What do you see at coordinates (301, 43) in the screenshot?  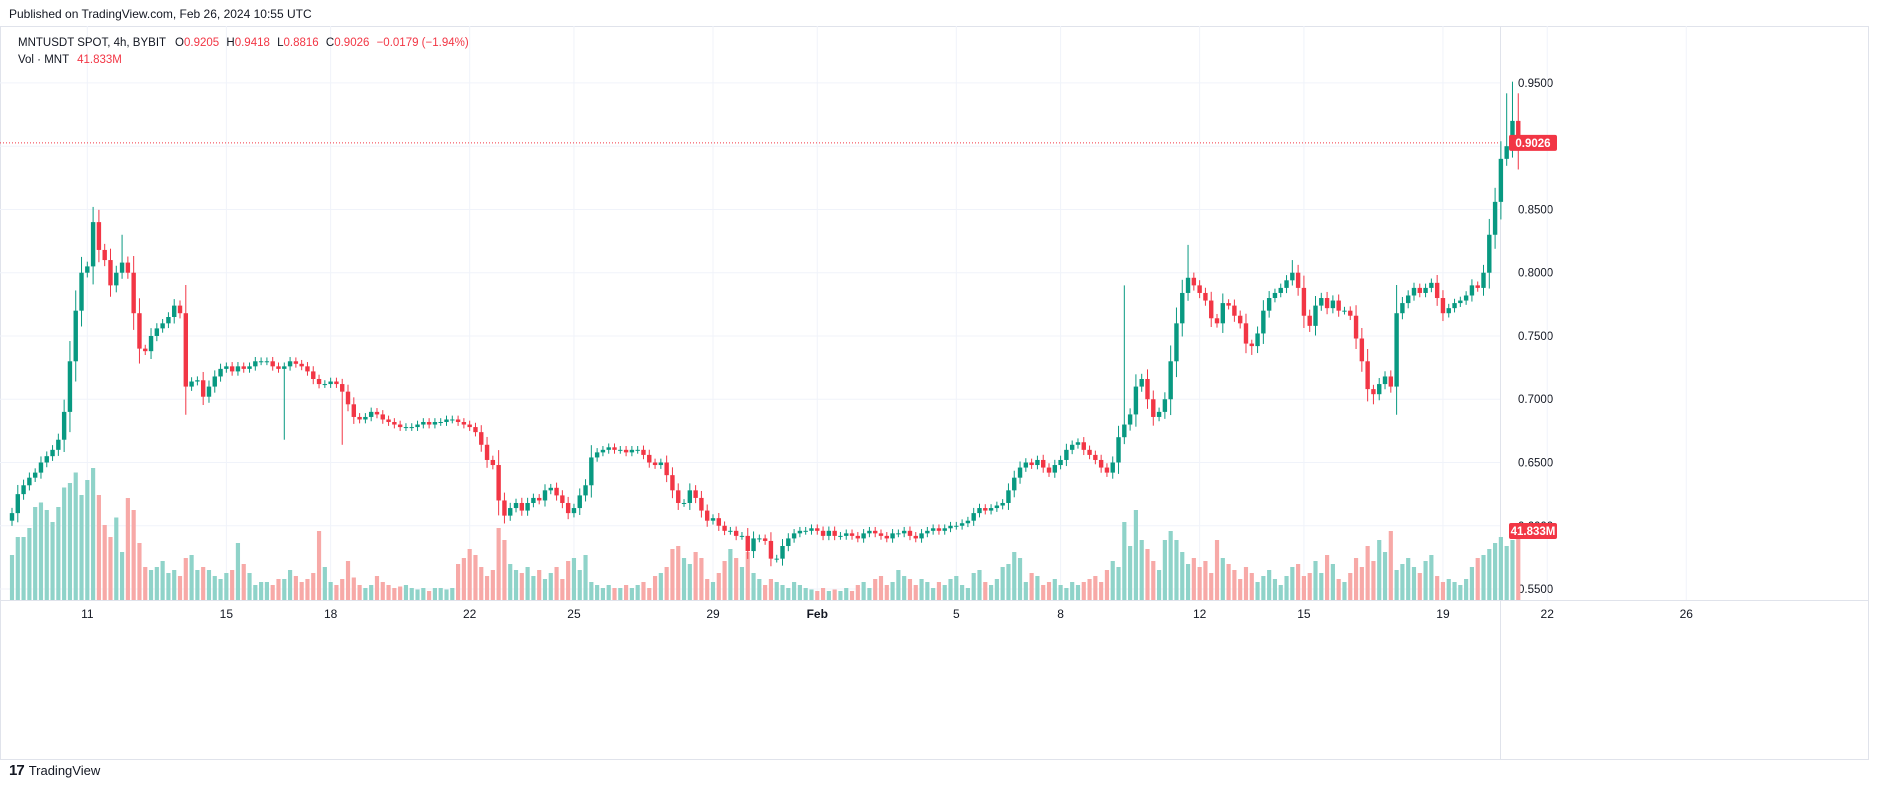 I see `legend-low-value: 0.8816` at bounding box center [301, 43].